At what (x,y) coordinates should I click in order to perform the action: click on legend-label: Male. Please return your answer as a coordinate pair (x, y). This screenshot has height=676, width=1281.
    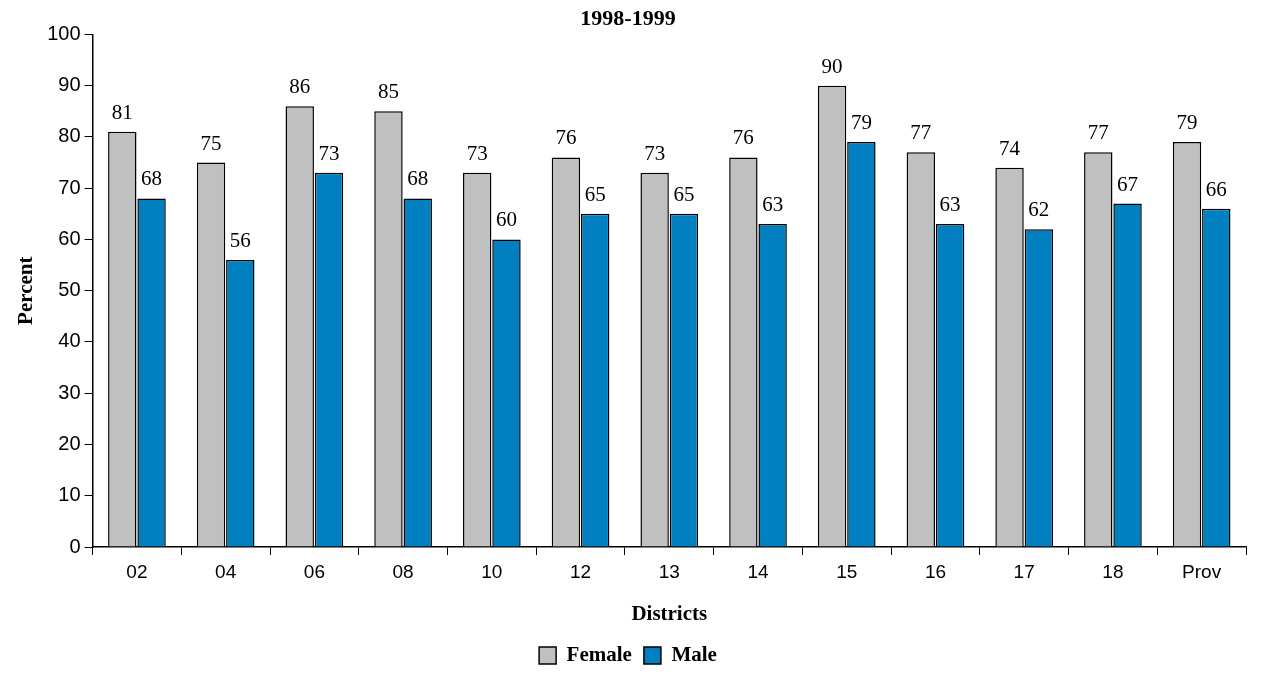
    Looking at the image, I should click on (694, 653).